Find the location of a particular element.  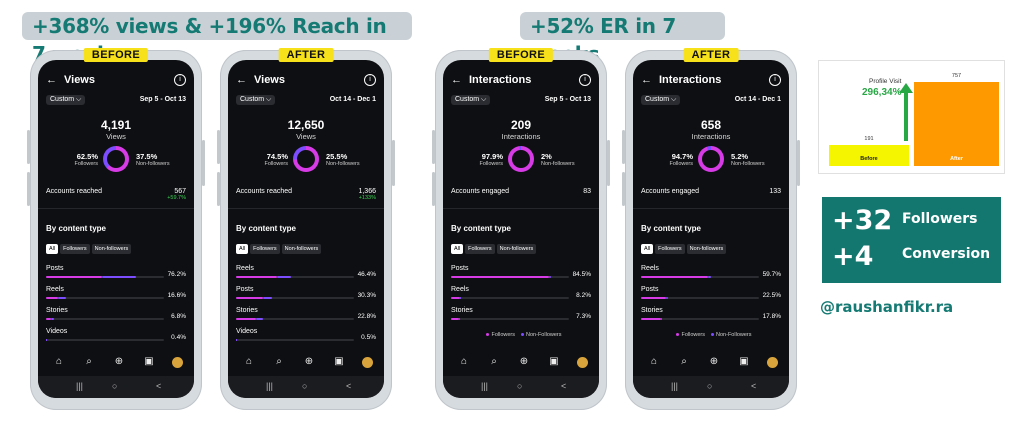

content-type-row: Stories 7.3% is located at coordinates (521, 317).